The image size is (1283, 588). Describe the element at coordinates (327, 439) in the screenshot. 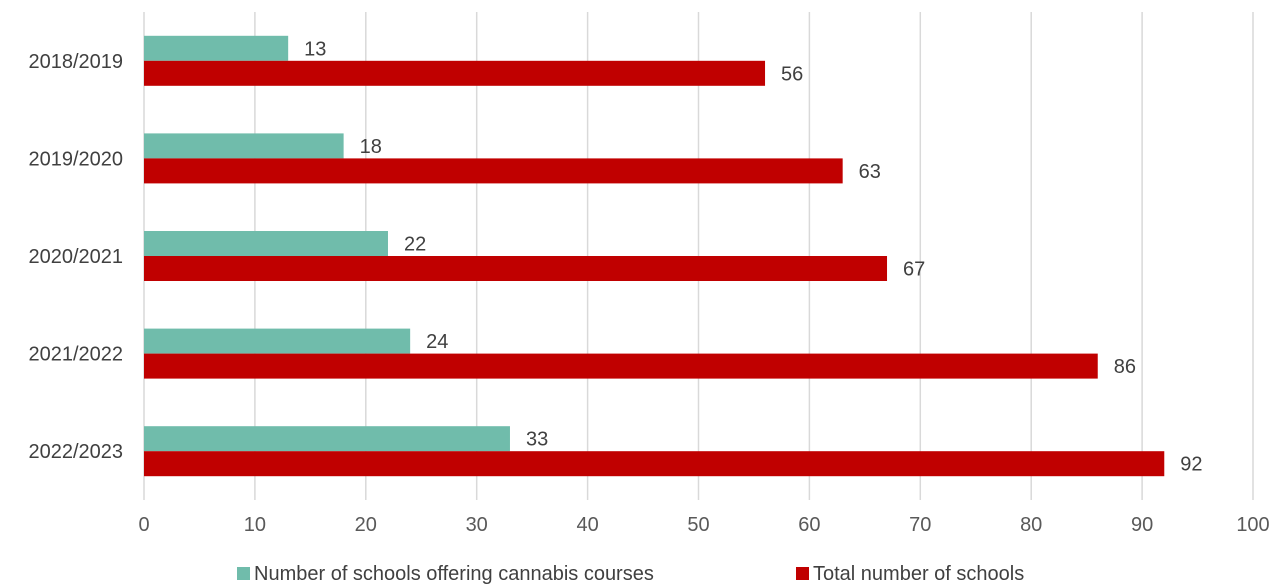

I see `bar-courses-2022/2023` at that location.